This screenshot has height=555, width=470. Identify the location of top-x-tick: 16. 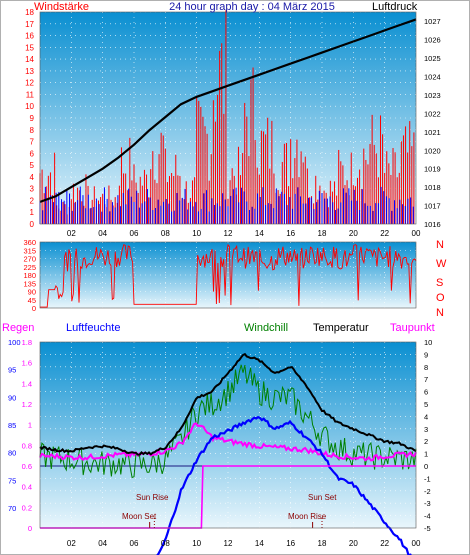
(290, 233).